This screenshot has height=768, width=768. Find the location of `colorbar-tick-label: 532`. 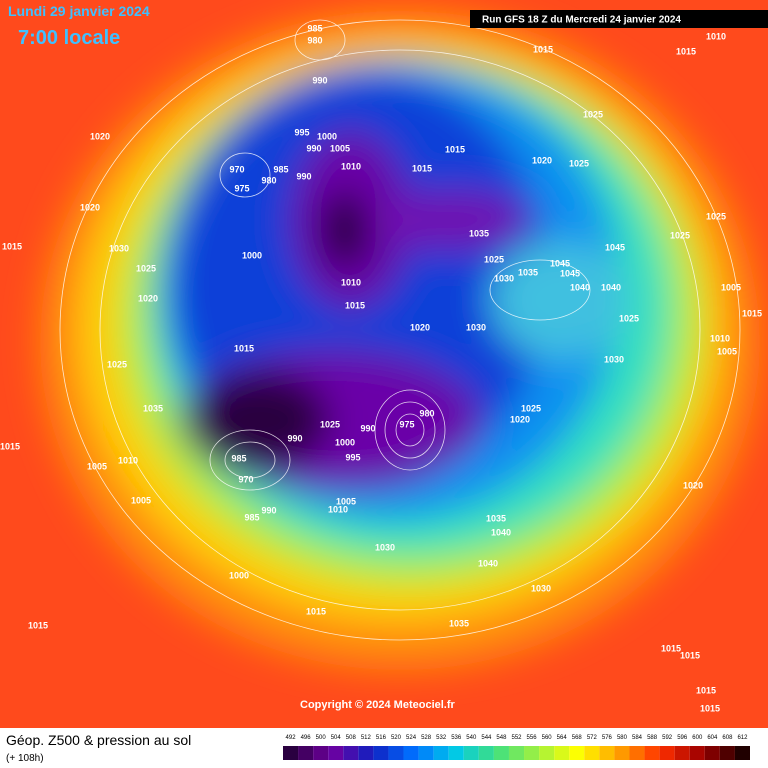

colorbar-tick-label: 532 is located at coordinates (441, 738).